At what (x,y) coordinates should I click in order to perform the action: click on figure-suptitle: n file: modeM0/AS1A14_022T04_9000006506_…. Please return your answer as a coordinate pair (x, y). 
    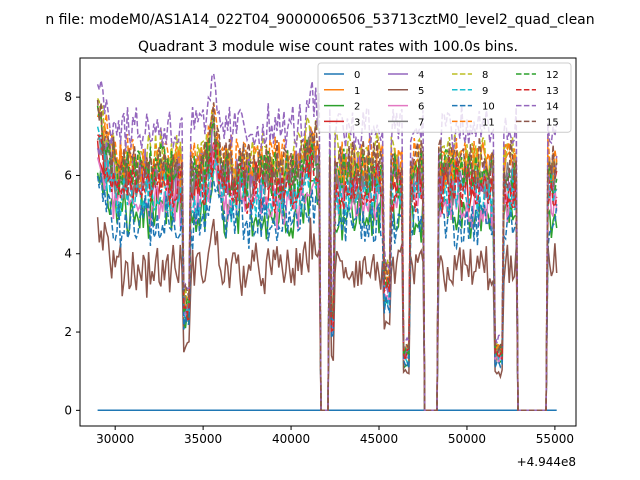
    Looking at the image, I should click on (319, 20).